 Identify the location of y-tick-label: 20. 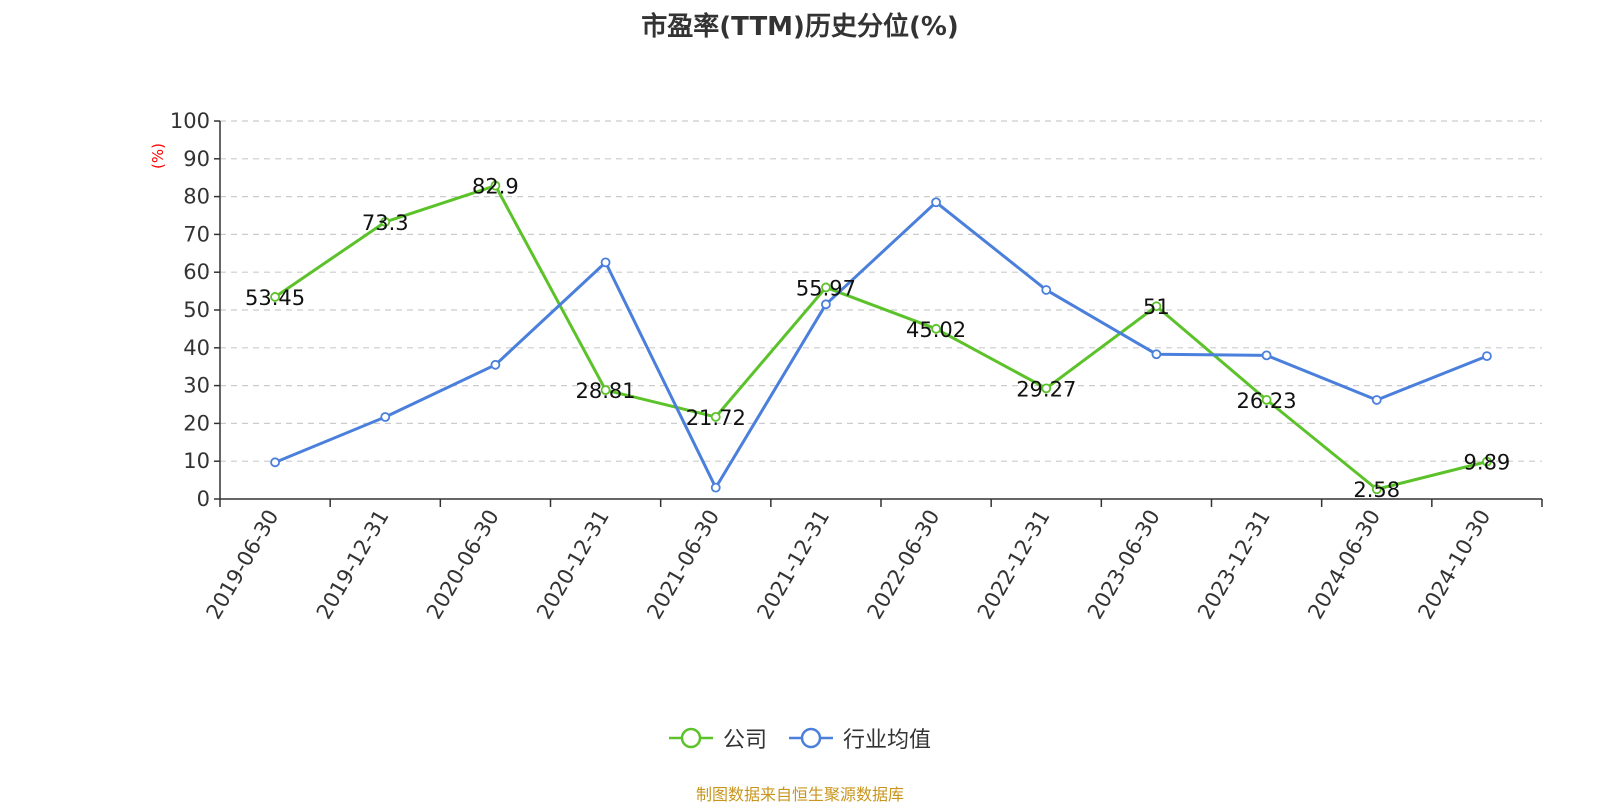
(196, 423).